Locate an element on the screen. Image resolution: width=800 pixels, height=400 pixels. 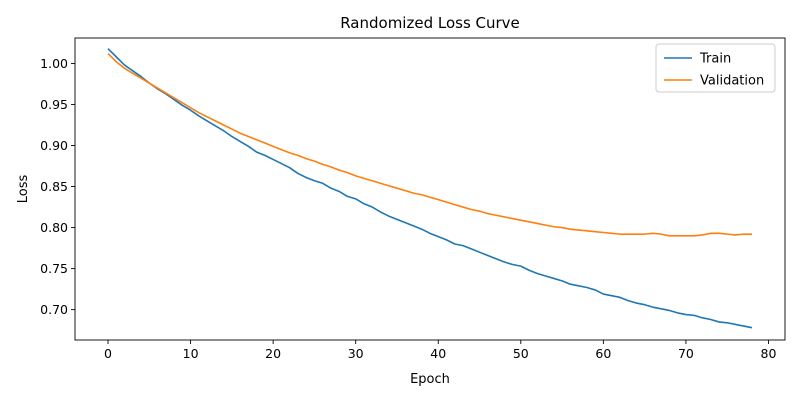
y-axis-label: Loss is located at coordinates (23, 189).